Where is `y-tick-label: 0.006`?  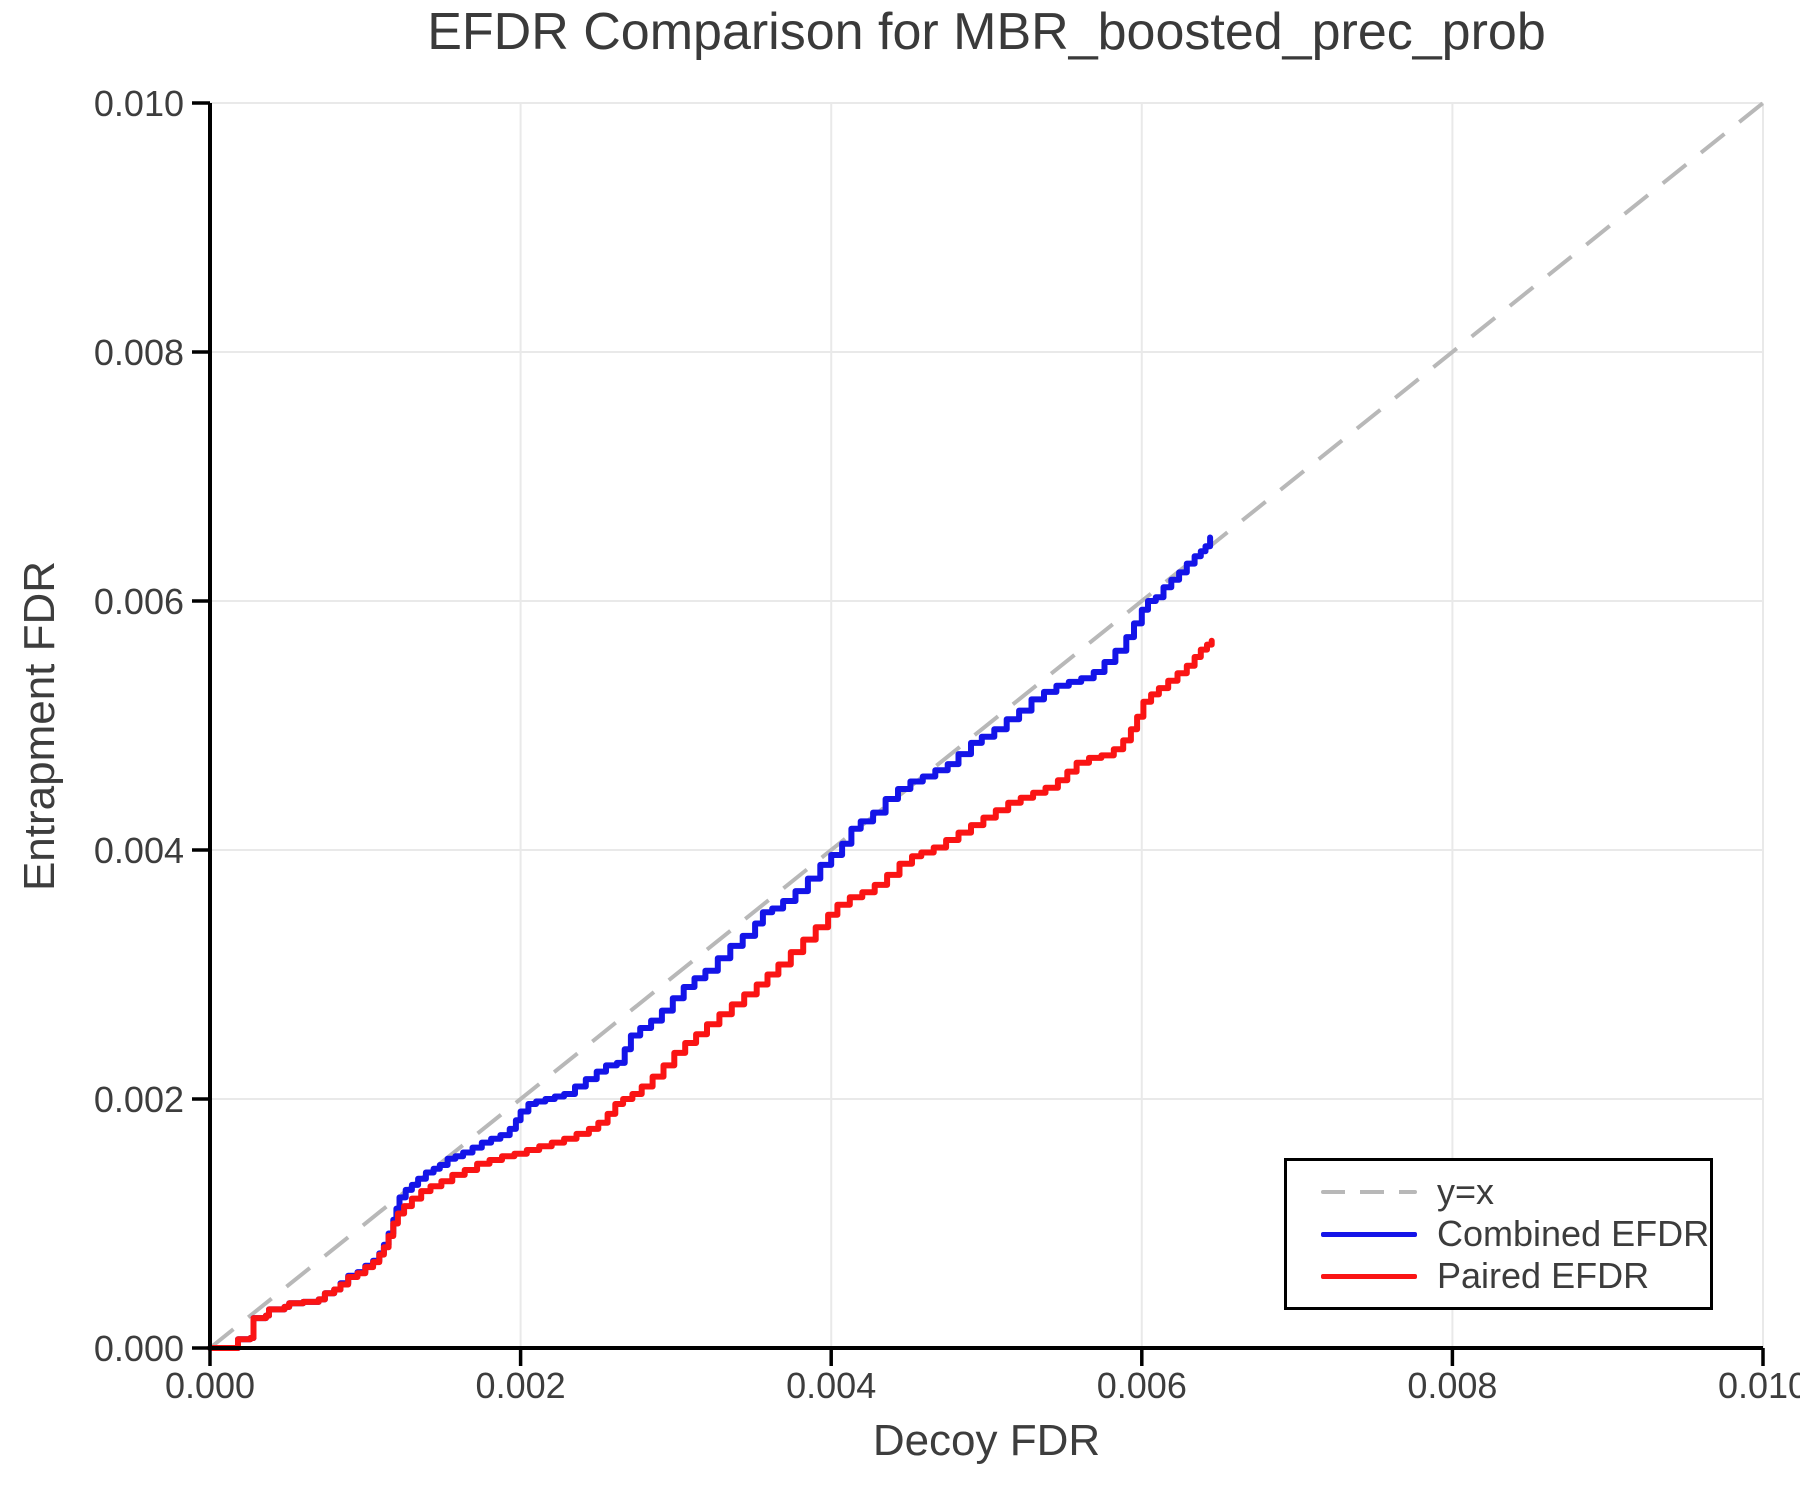 y-tick-label: 0.006 is located at coordinates (139, 601).